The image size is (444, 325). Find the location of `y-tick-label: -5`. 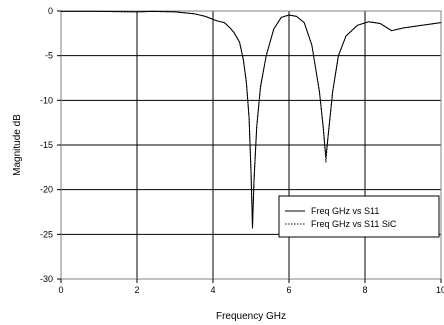

y-tick-label: -5 is located at coordinates (49, 56).